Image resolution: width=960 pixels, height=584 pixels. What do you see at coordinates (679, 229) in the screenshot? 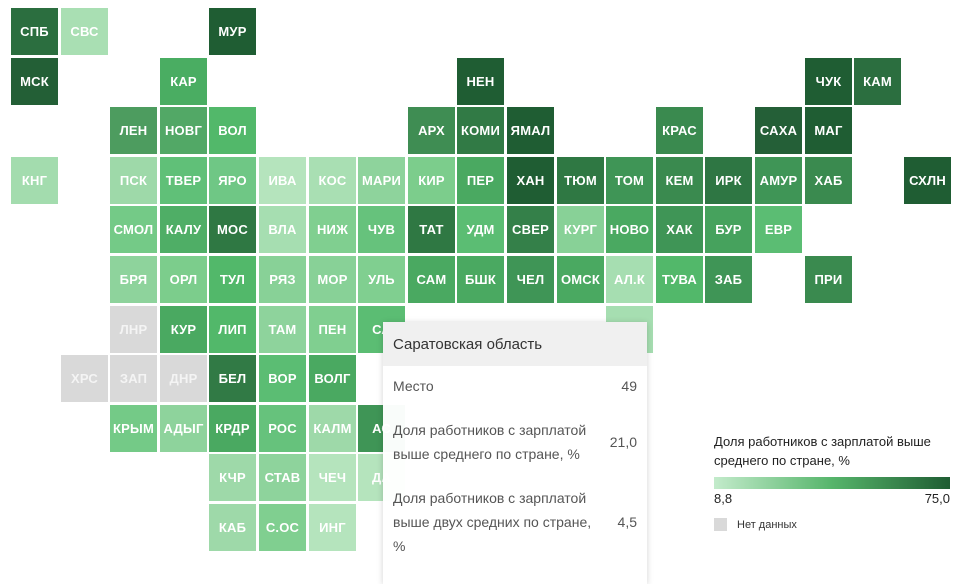
I see `region-tile: ХАК` at bounding box center [679, 229].